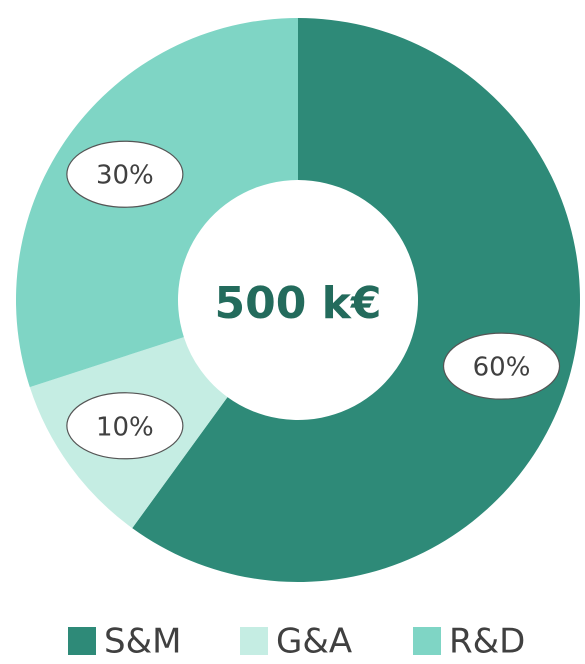  Describe the element at coordinates (314, 642) in the screenshot. I see `legend-label: G&A` at that location.